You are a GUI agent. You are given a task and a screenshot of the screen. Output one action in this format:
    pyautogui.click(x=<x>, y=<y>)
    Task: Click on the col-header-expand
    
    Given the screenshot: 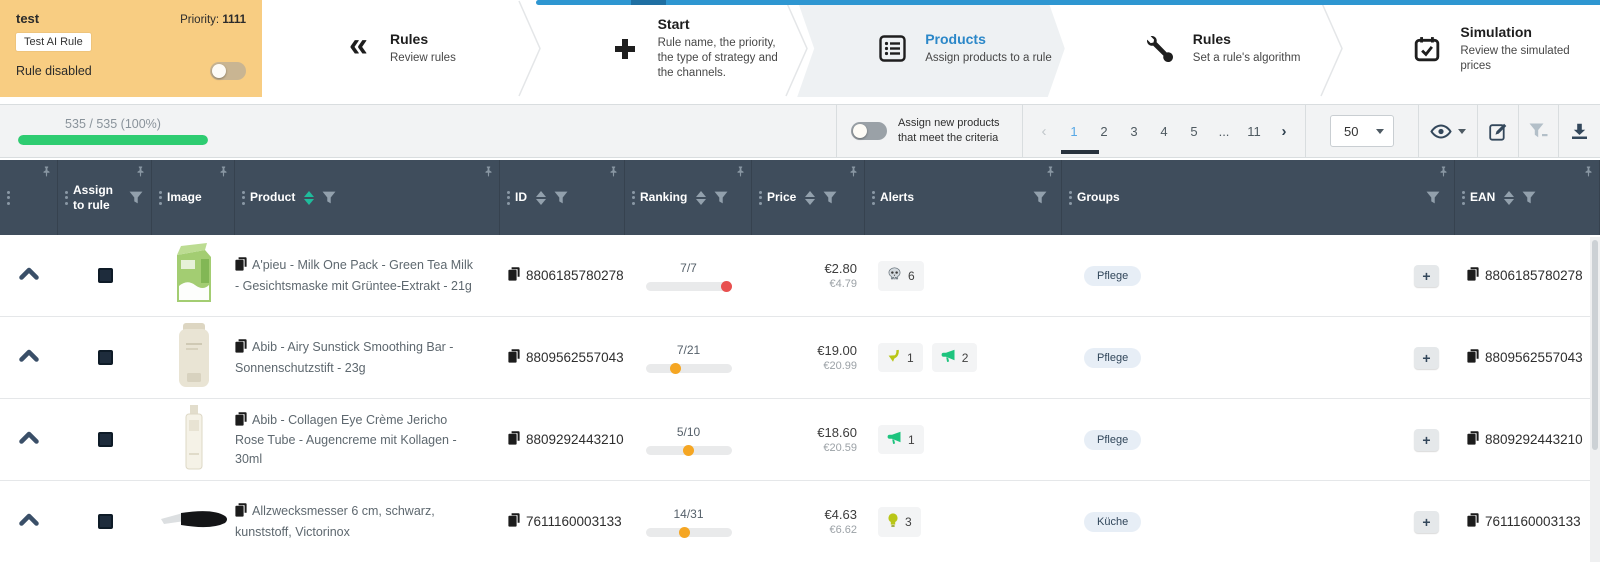 What is the action you would take?
    pyautogui.click(x=29, y=197)
    